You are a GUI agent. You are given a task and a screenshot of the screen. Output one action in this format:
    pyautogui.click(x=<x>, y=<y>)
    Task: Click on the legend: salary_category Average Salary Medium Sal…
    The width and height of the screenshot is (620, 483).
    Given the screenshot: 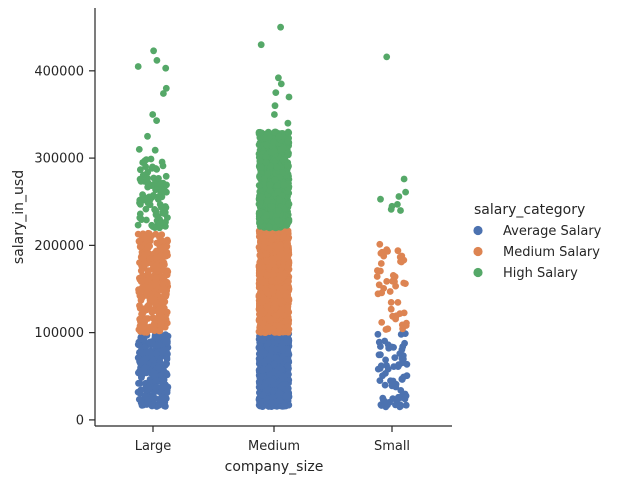 What is the action you would take?
    pyautogui.click(x=537, y=241)
    